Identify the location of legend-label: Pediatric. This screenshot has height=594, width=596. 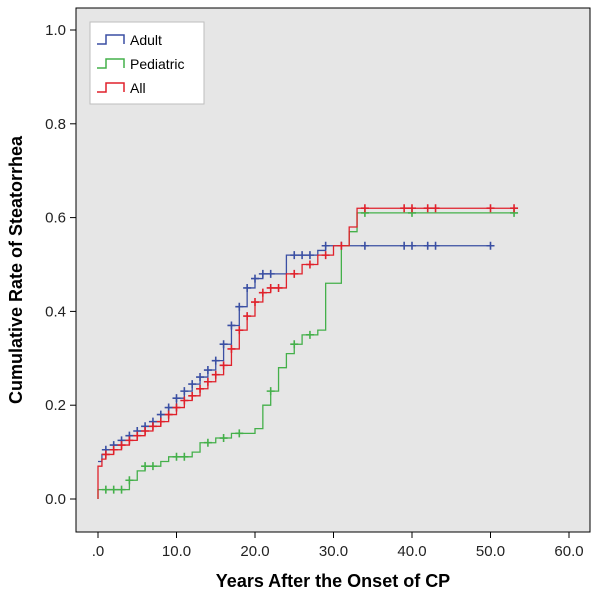
(157, 64).